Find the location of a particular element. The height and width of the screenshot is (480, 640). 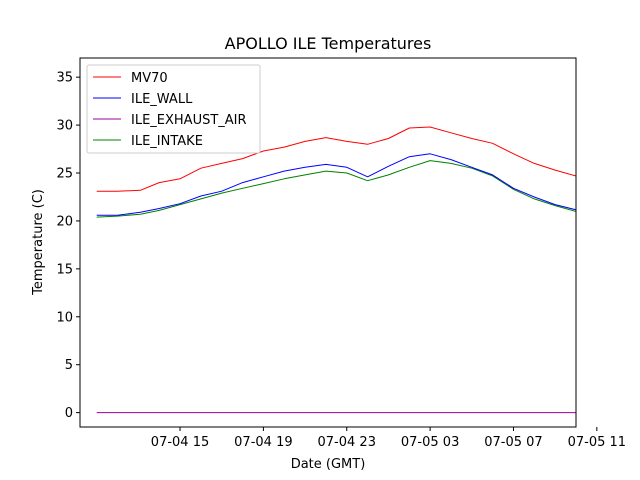

legend-entry: ILE_EXHAUST_AIR is located at coordinates (189, 120).